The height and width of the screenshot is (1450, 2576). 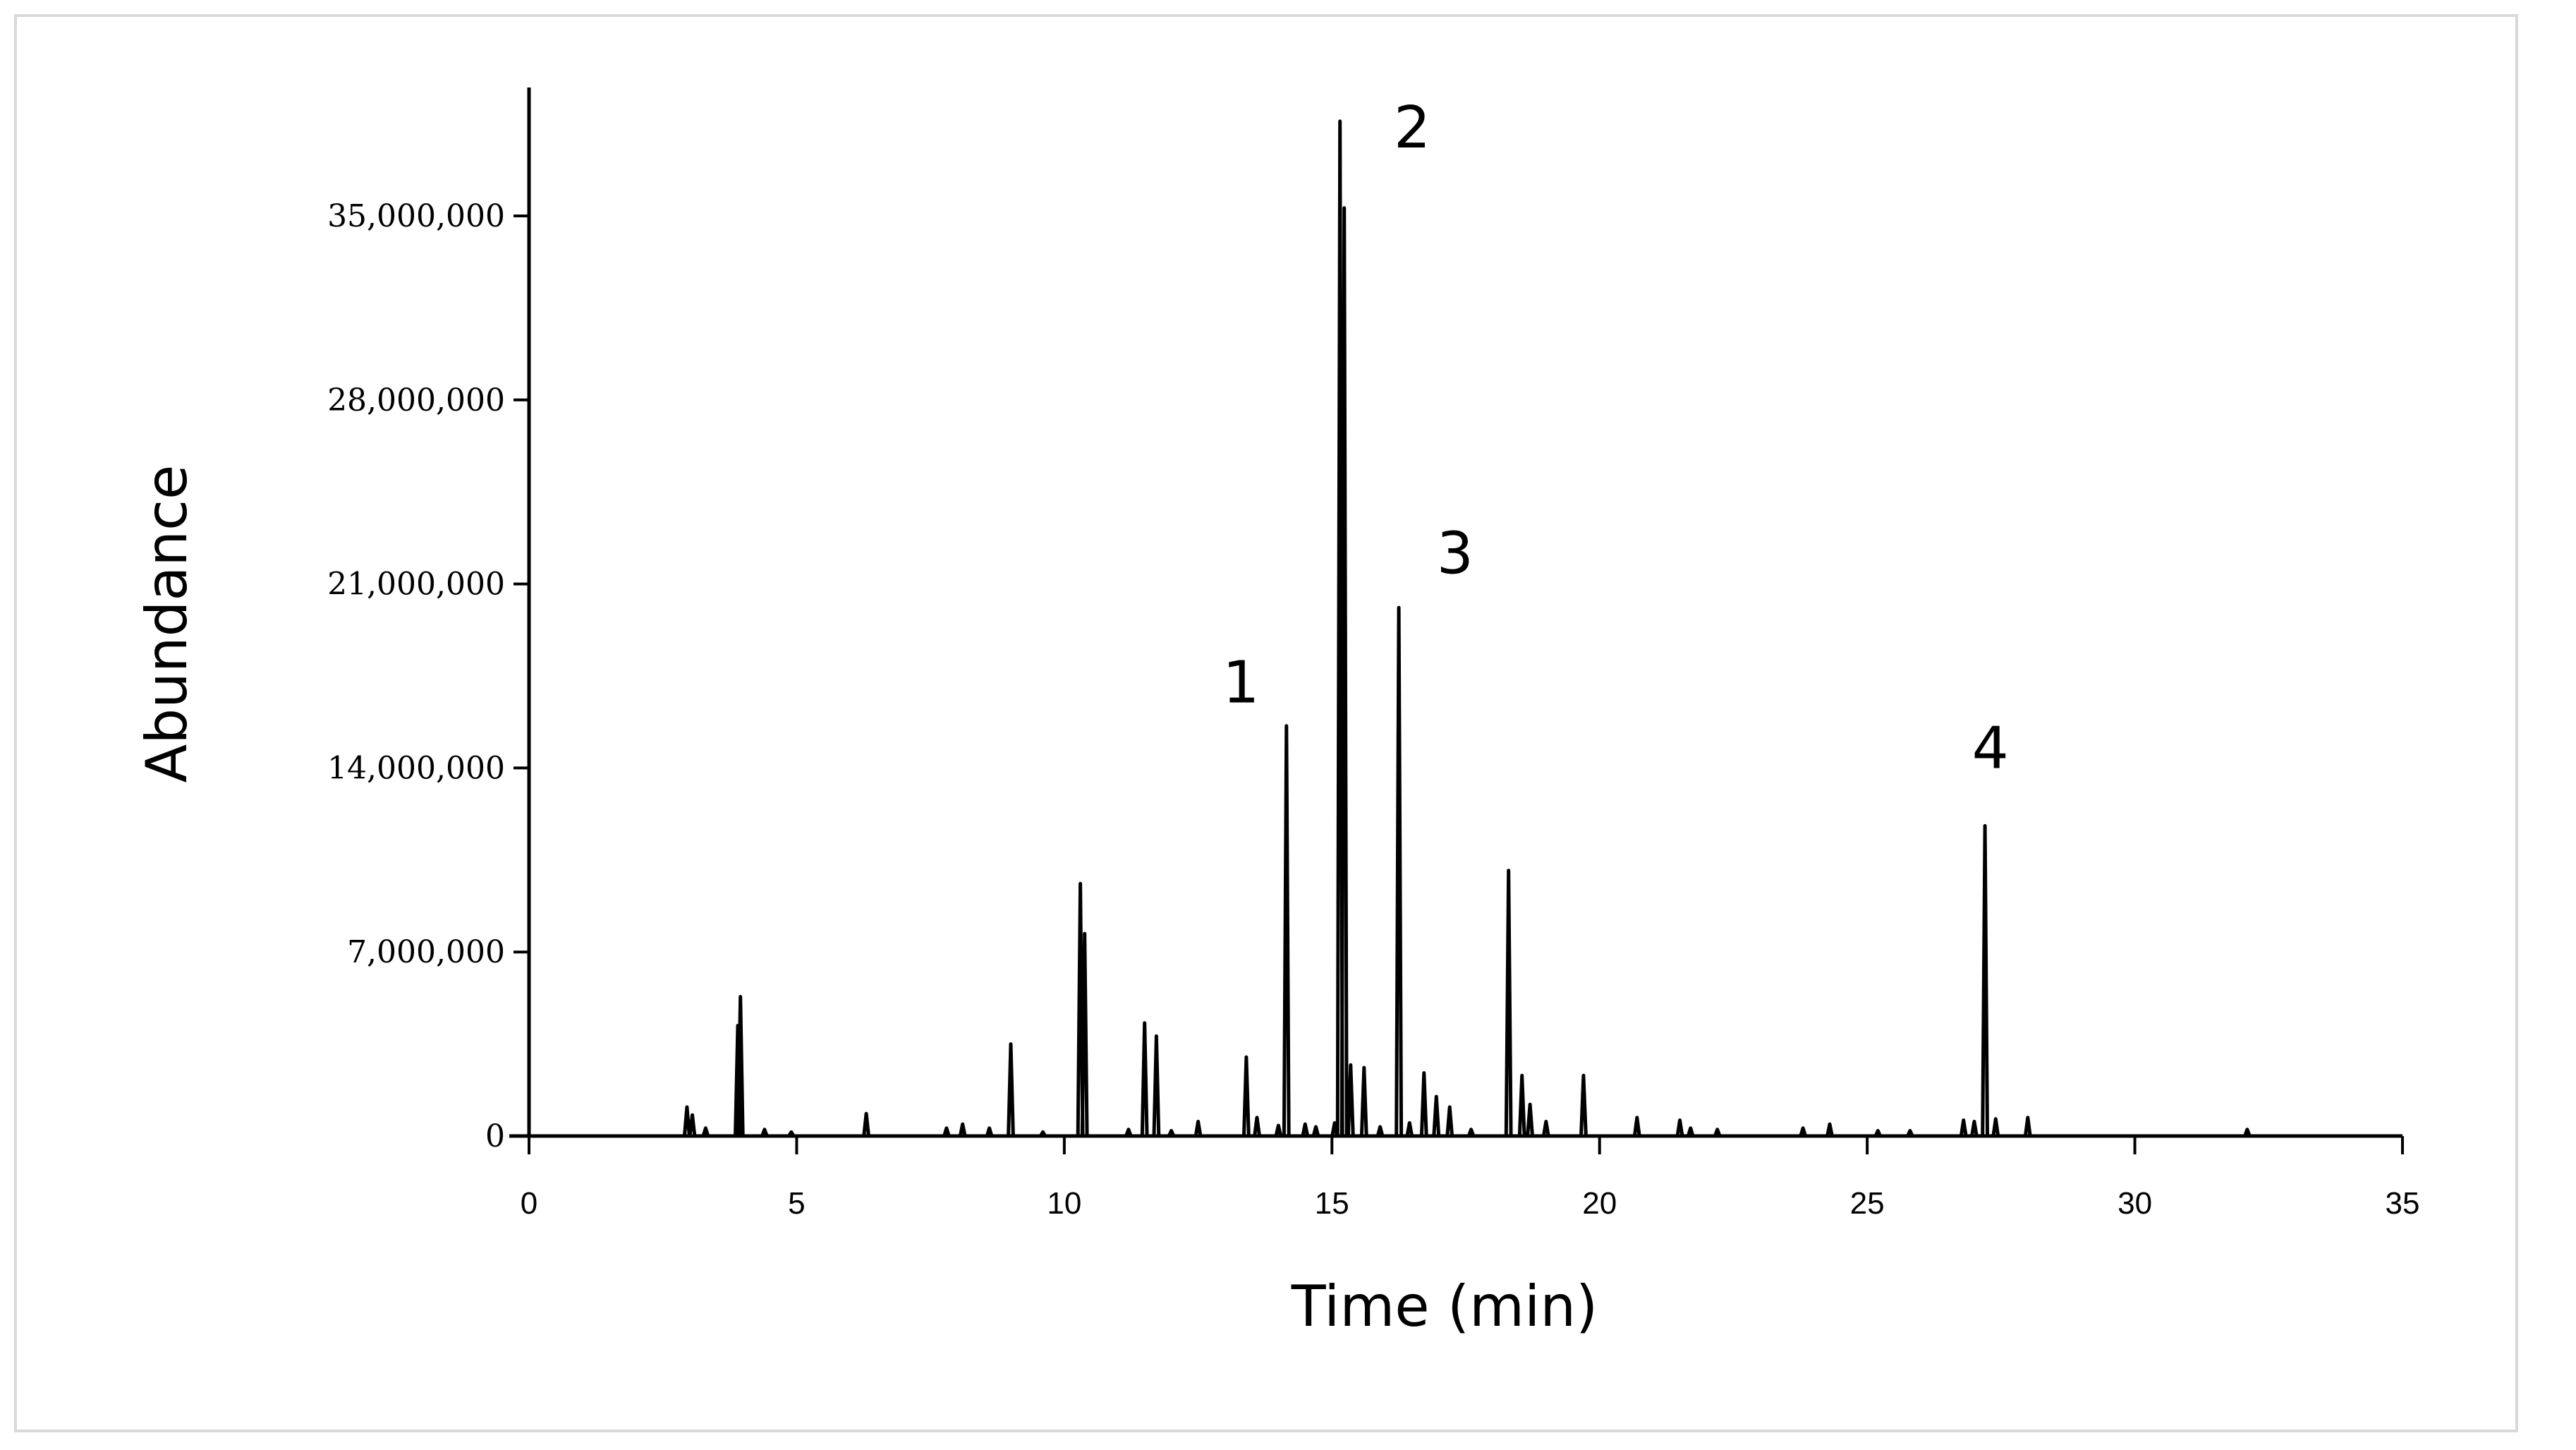 I want to click on y-tick-label: 0, so click(x=495, y=1136).